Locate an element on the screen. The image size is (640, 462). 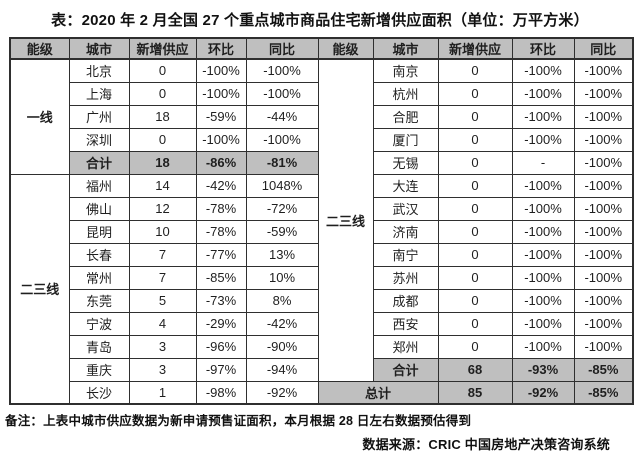
city-cell: 无锡 is located at coordinates (405, 162).